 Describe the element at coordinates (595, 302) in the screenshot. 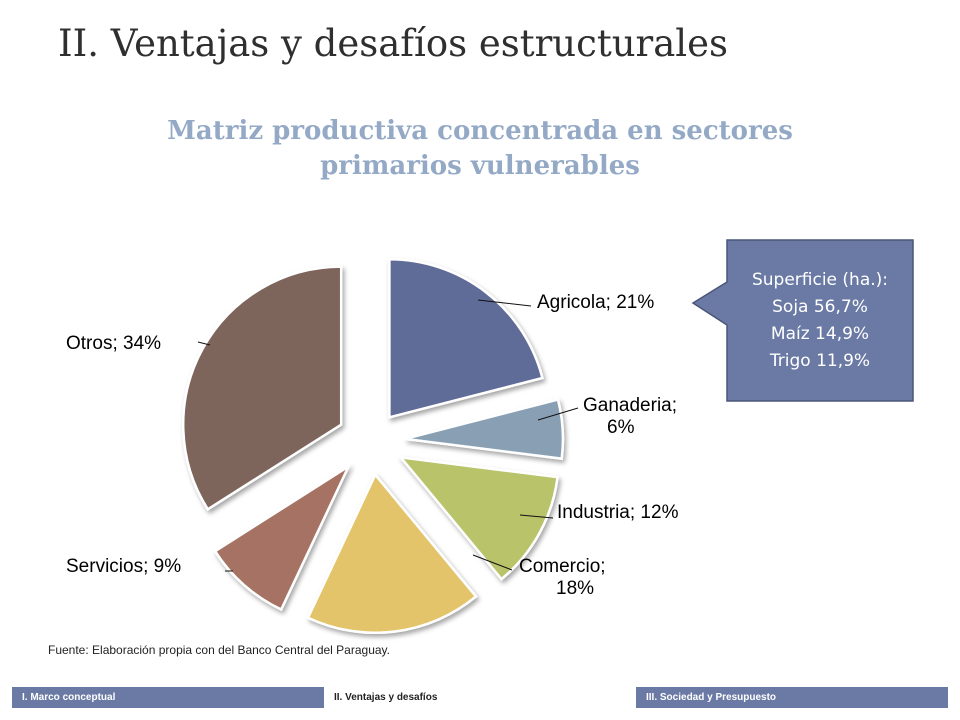

I see `slice-label-agricola: Agricola; 21%` at that location.